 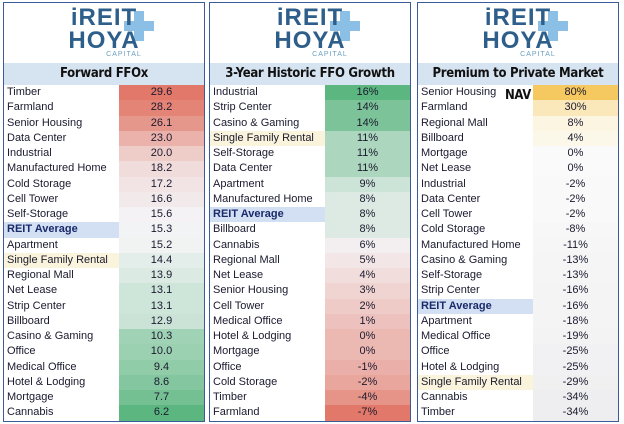 What do you see at coordinates (452, 275) in the screenshot?
I see `sector-label: Self-Storage` at bounding box center [452, 275].